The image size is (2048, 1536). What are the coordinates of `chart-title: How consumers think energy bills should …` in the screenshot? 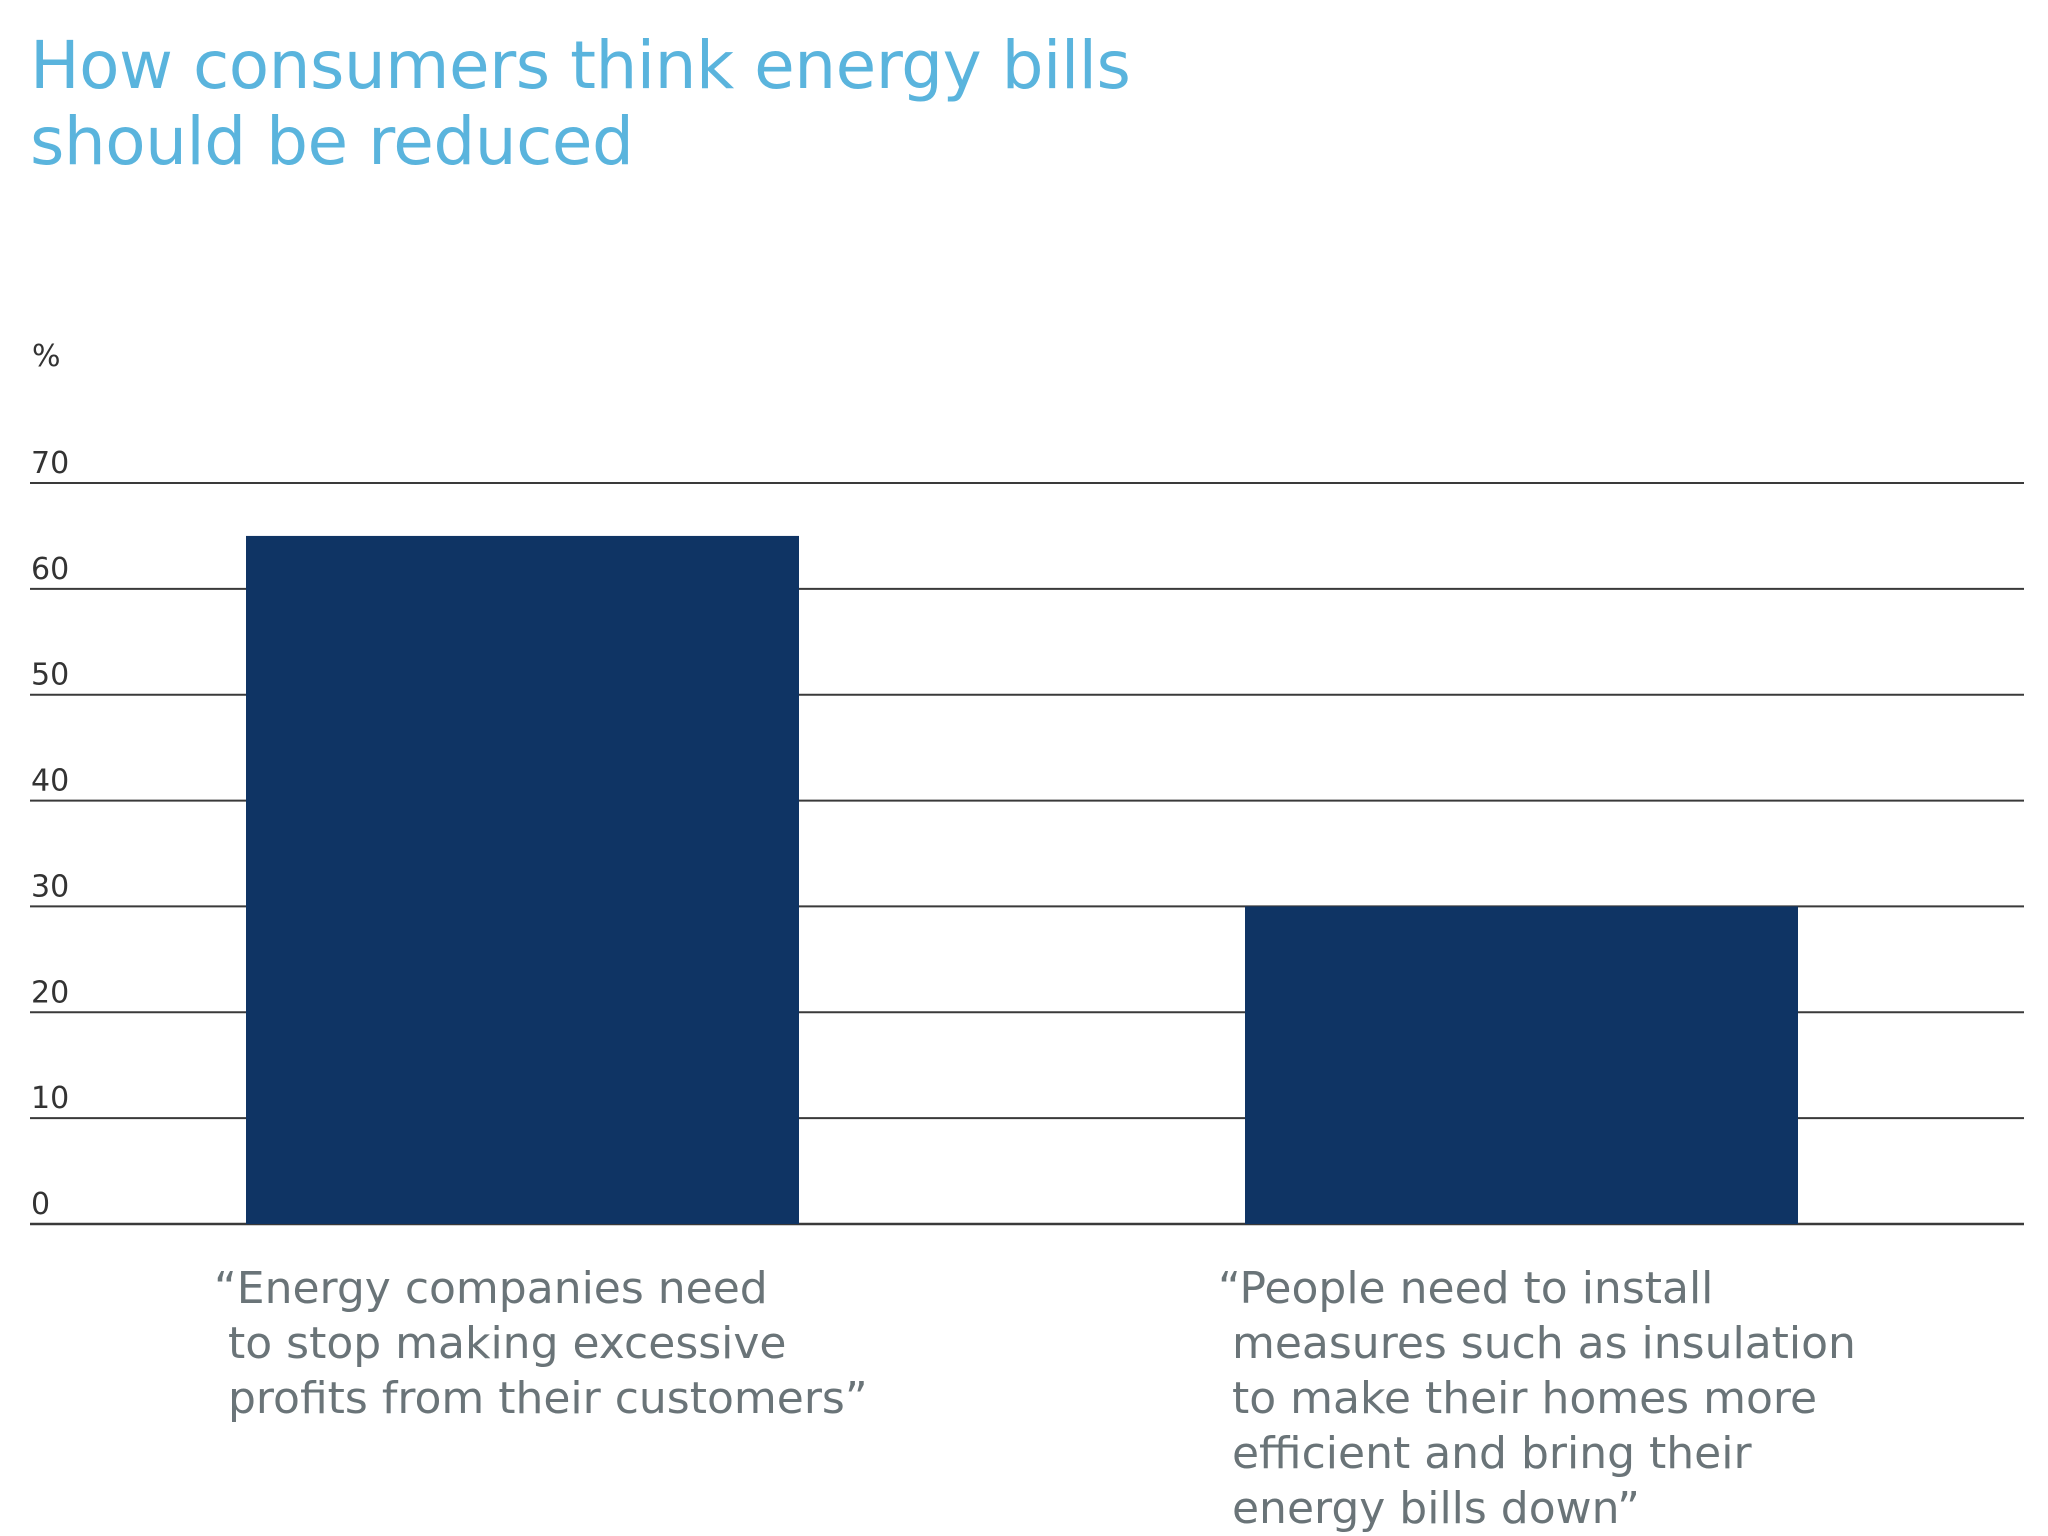 It's located at (630, 104).